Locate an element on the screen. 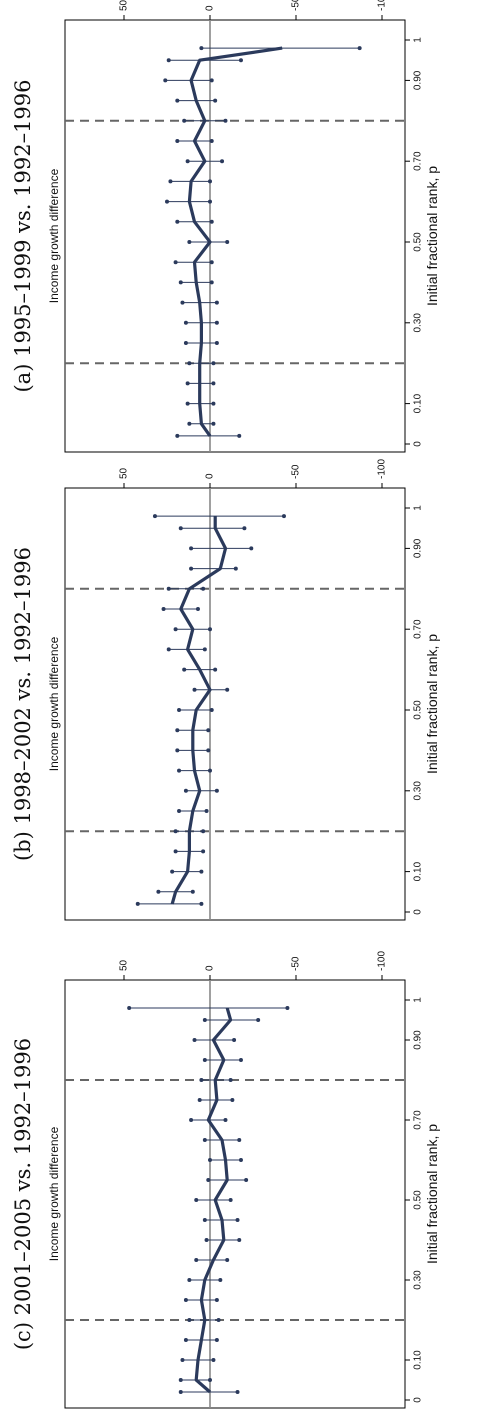 The width and height of the screenshot is (490, 1415). chart-title: (a) 1995–1999 vs. 1992–1996 is located at coordinates (23, 235).